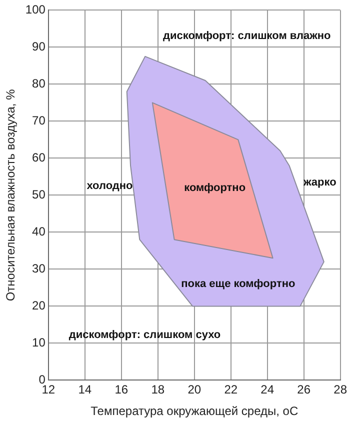 The height and width of the screenshot is (423, 350). I want to click on x-tick-label: 28, so click(341, 389).